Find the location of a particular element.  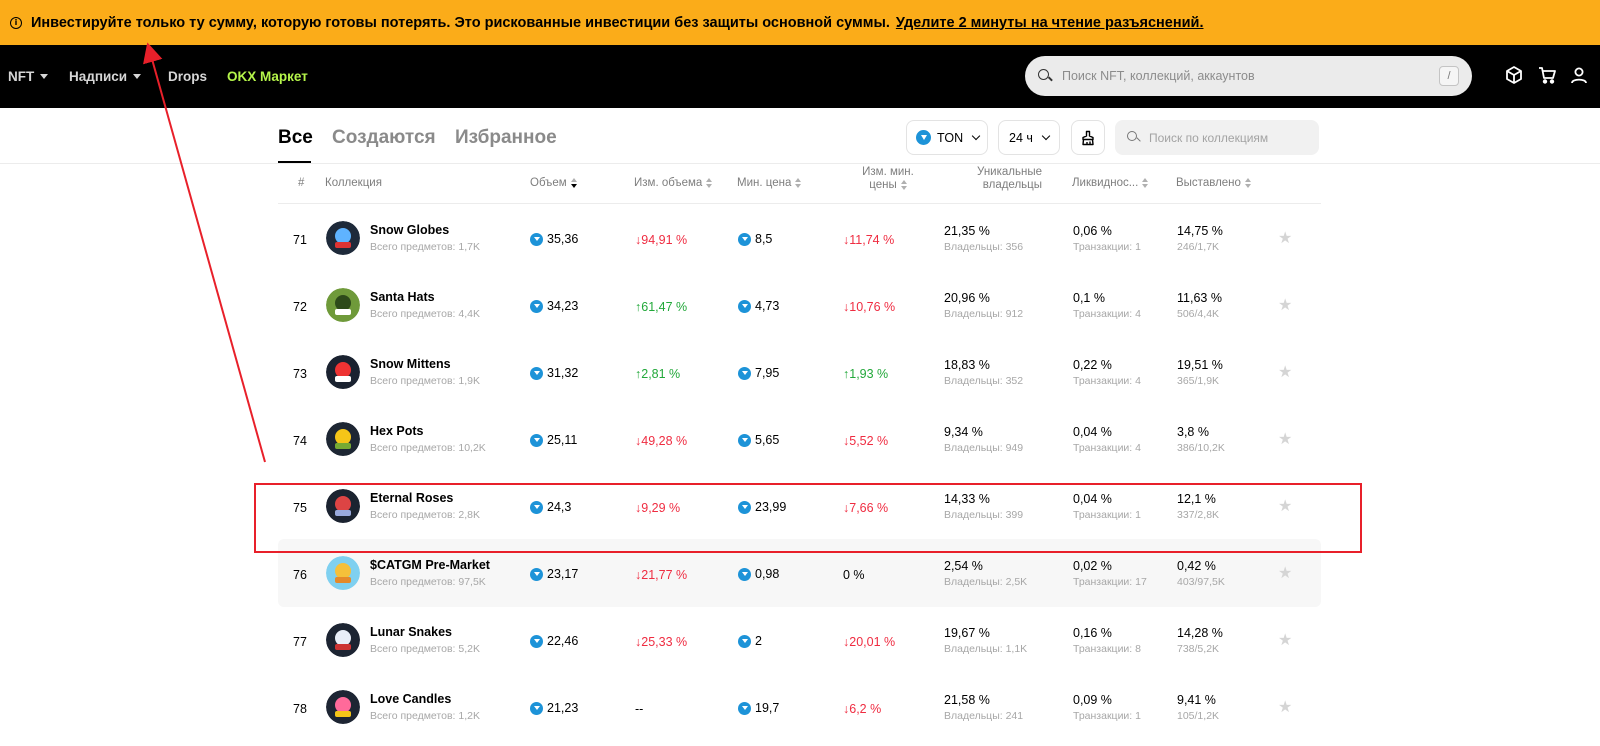

collection-total-items: Всего предметов: 2,8K is located at coordinates (425, 515).